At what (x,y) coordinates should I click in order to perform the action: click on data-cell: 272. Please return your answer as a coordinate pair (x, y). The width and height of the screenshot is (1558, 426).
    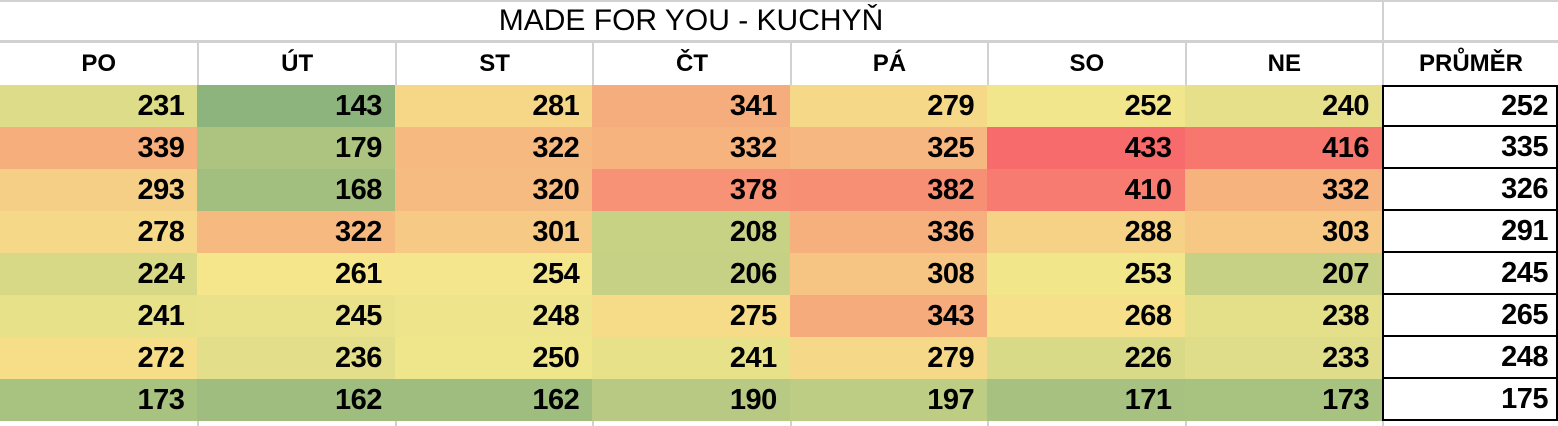
    Looking at the image, I should click on (99, 358).